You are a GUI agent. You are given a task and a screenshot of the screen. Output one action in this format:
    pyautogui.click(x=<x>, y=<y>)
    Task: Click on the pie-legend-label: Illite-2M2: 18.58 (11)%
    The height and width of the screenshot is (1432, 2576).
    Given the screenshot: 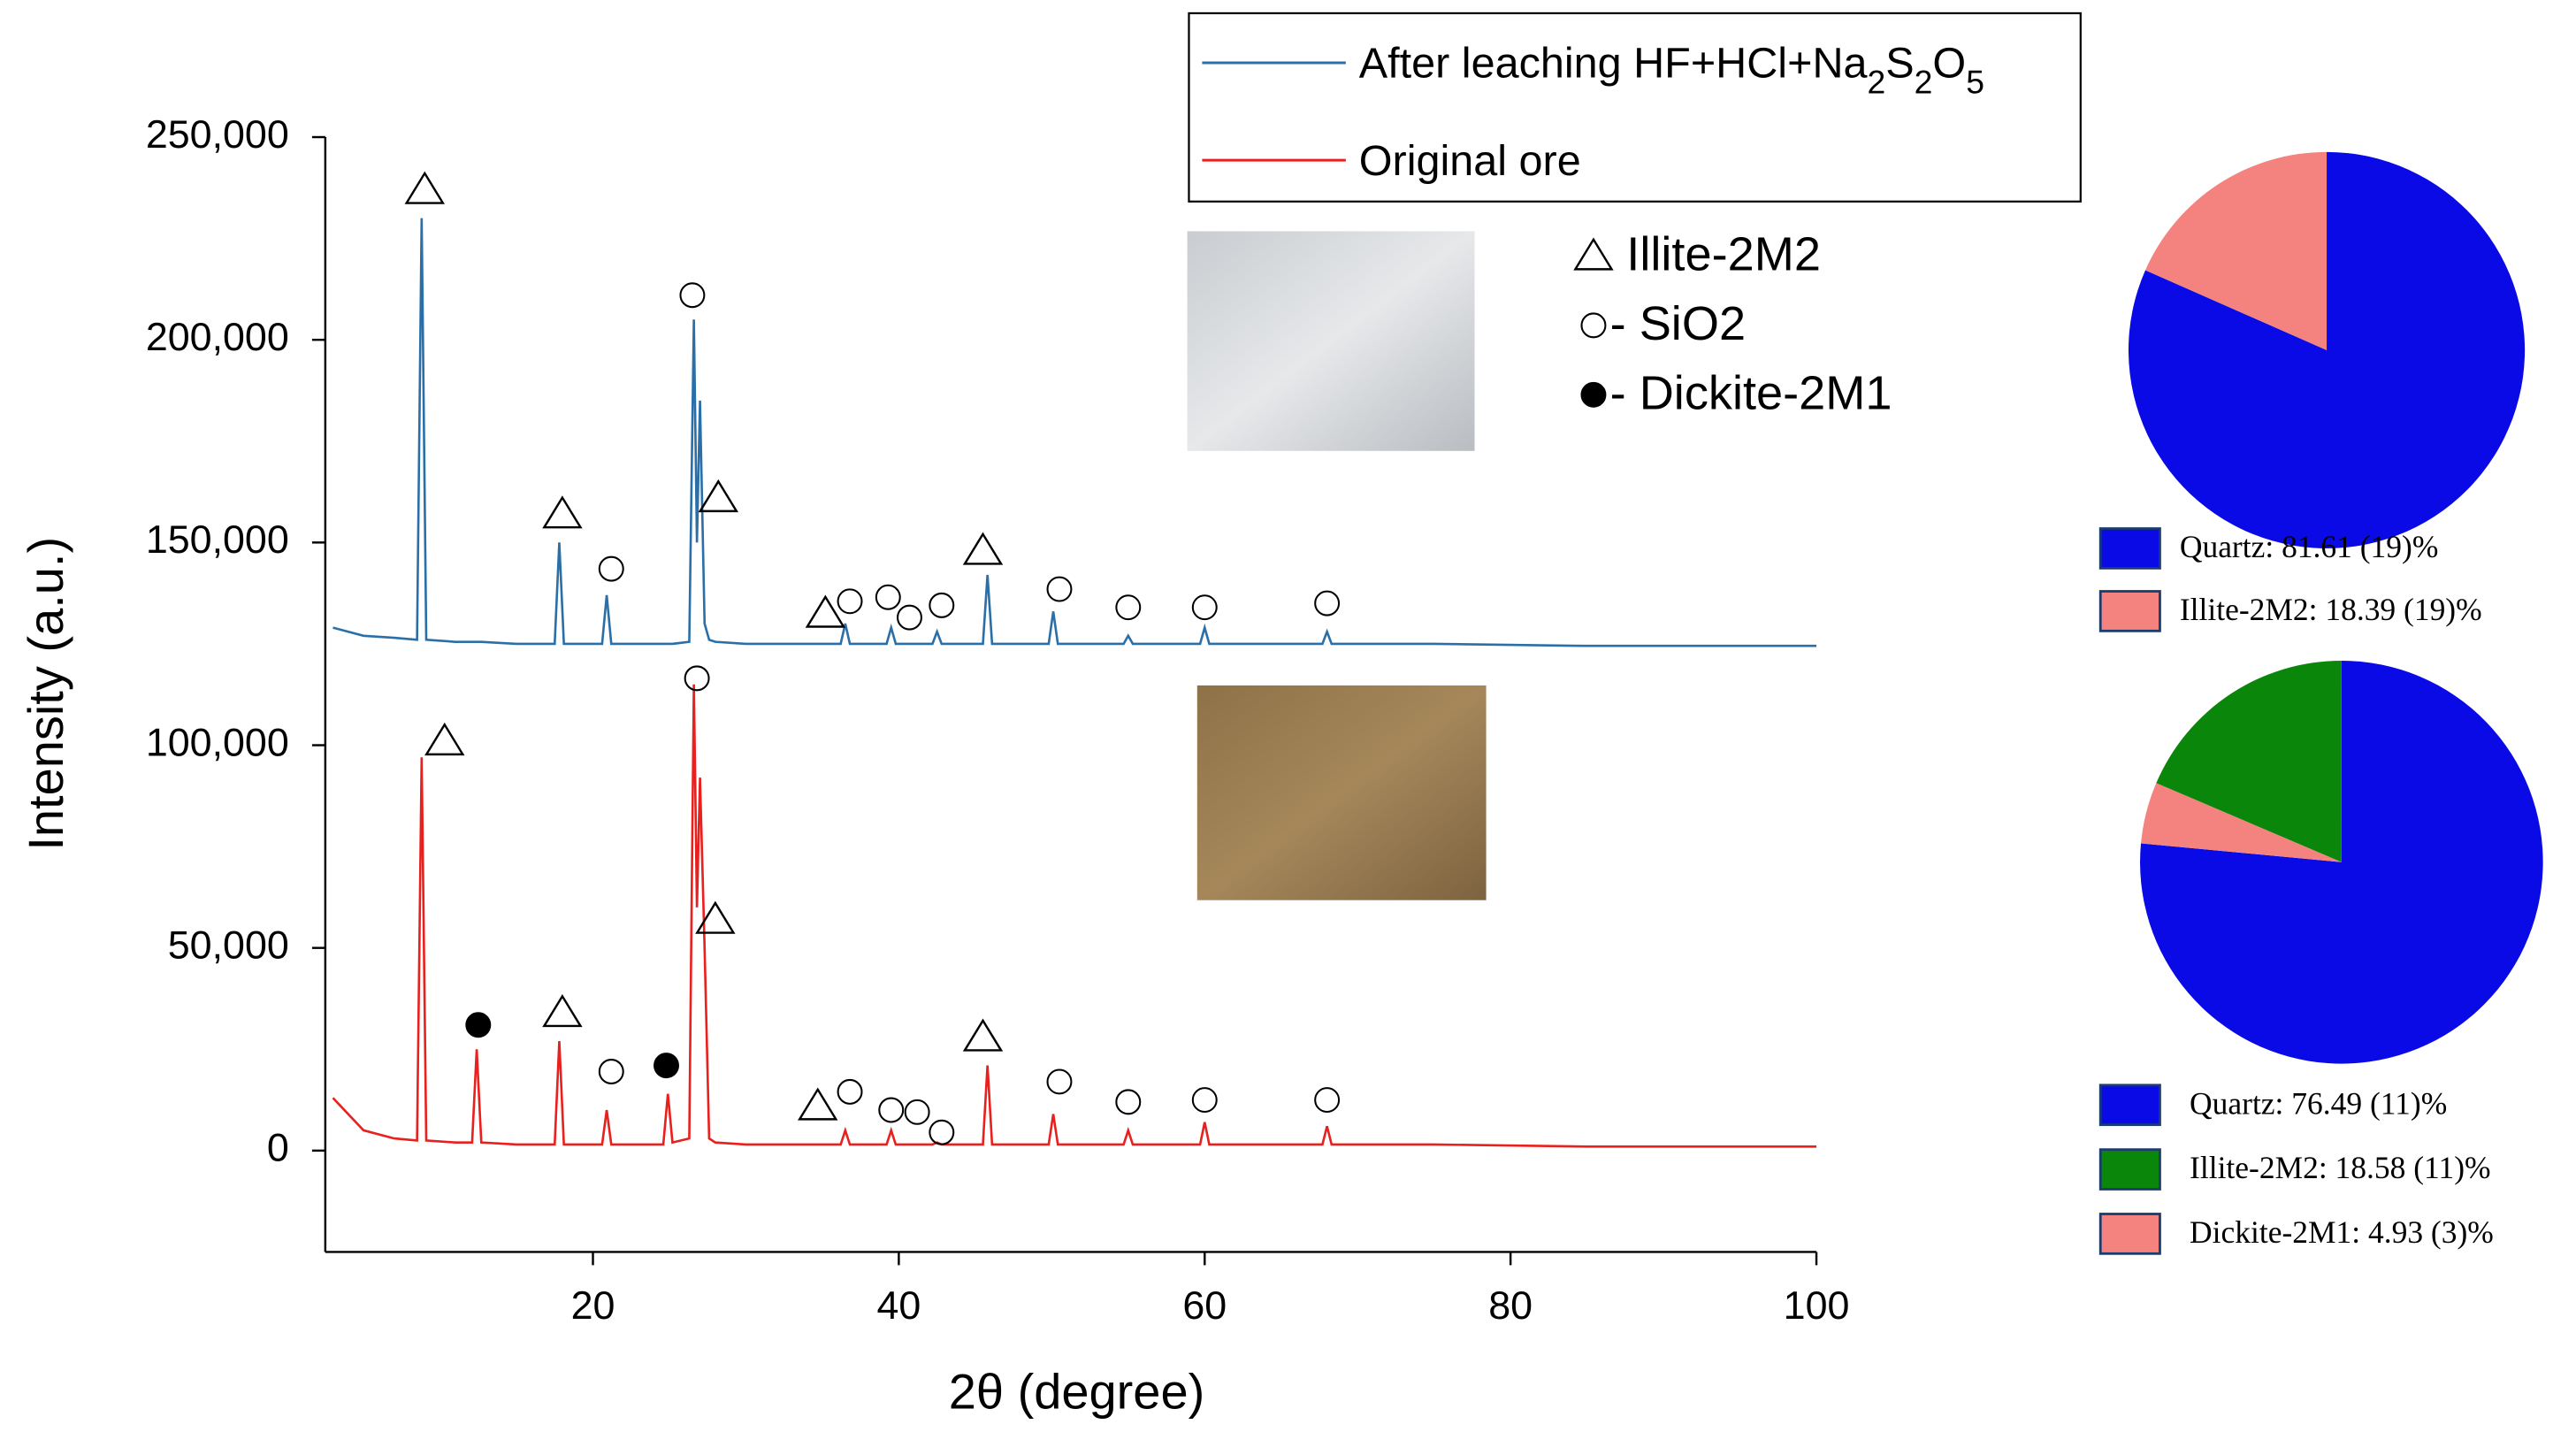 What is the action you would take?
    pyautogui.click(x=2340, y=1167)
    